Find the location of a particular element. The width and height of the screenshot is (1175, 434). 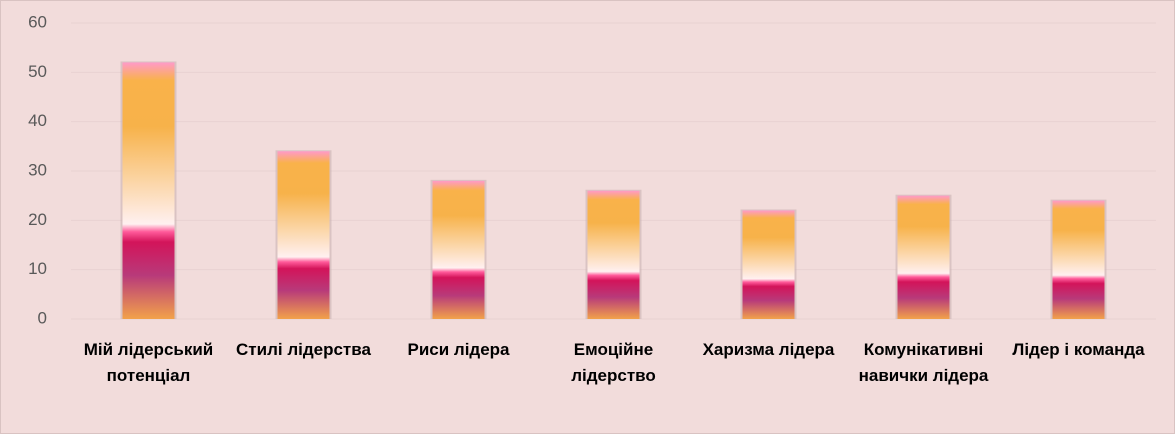

x-tick-label: Емоційне лідерство is located at coordinates (613, 362).